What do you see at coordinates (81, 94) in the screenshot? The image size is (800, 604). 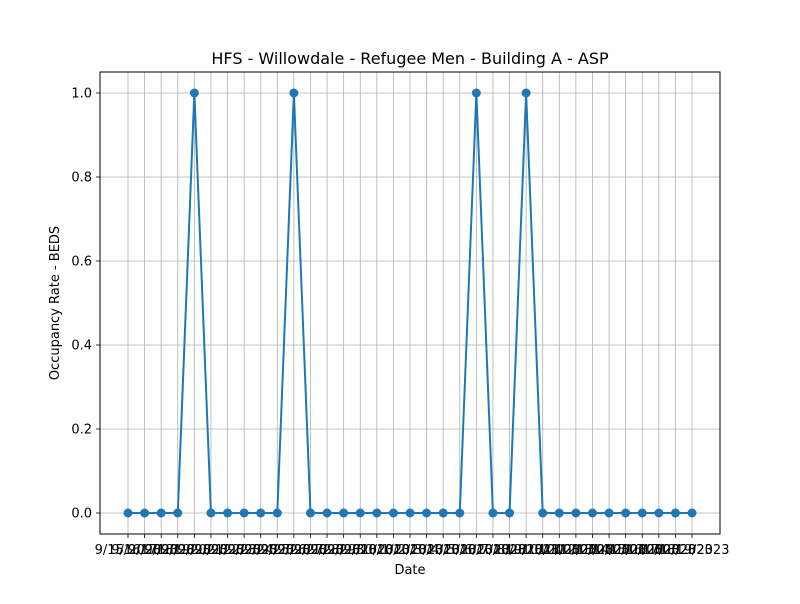 I see `y-tick-label: 1.0` at bounding box center [81, 94].